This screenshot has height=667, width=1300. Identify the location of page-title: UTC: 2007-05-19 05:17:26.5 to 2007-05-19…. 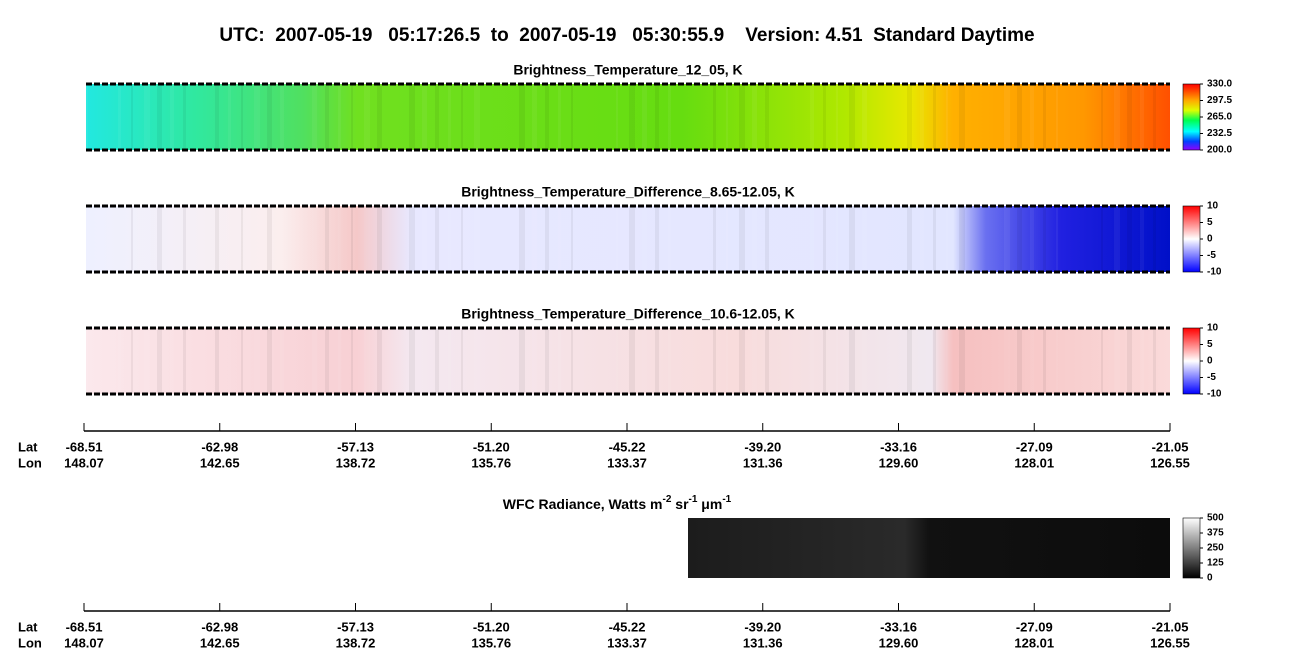
(626, 35).